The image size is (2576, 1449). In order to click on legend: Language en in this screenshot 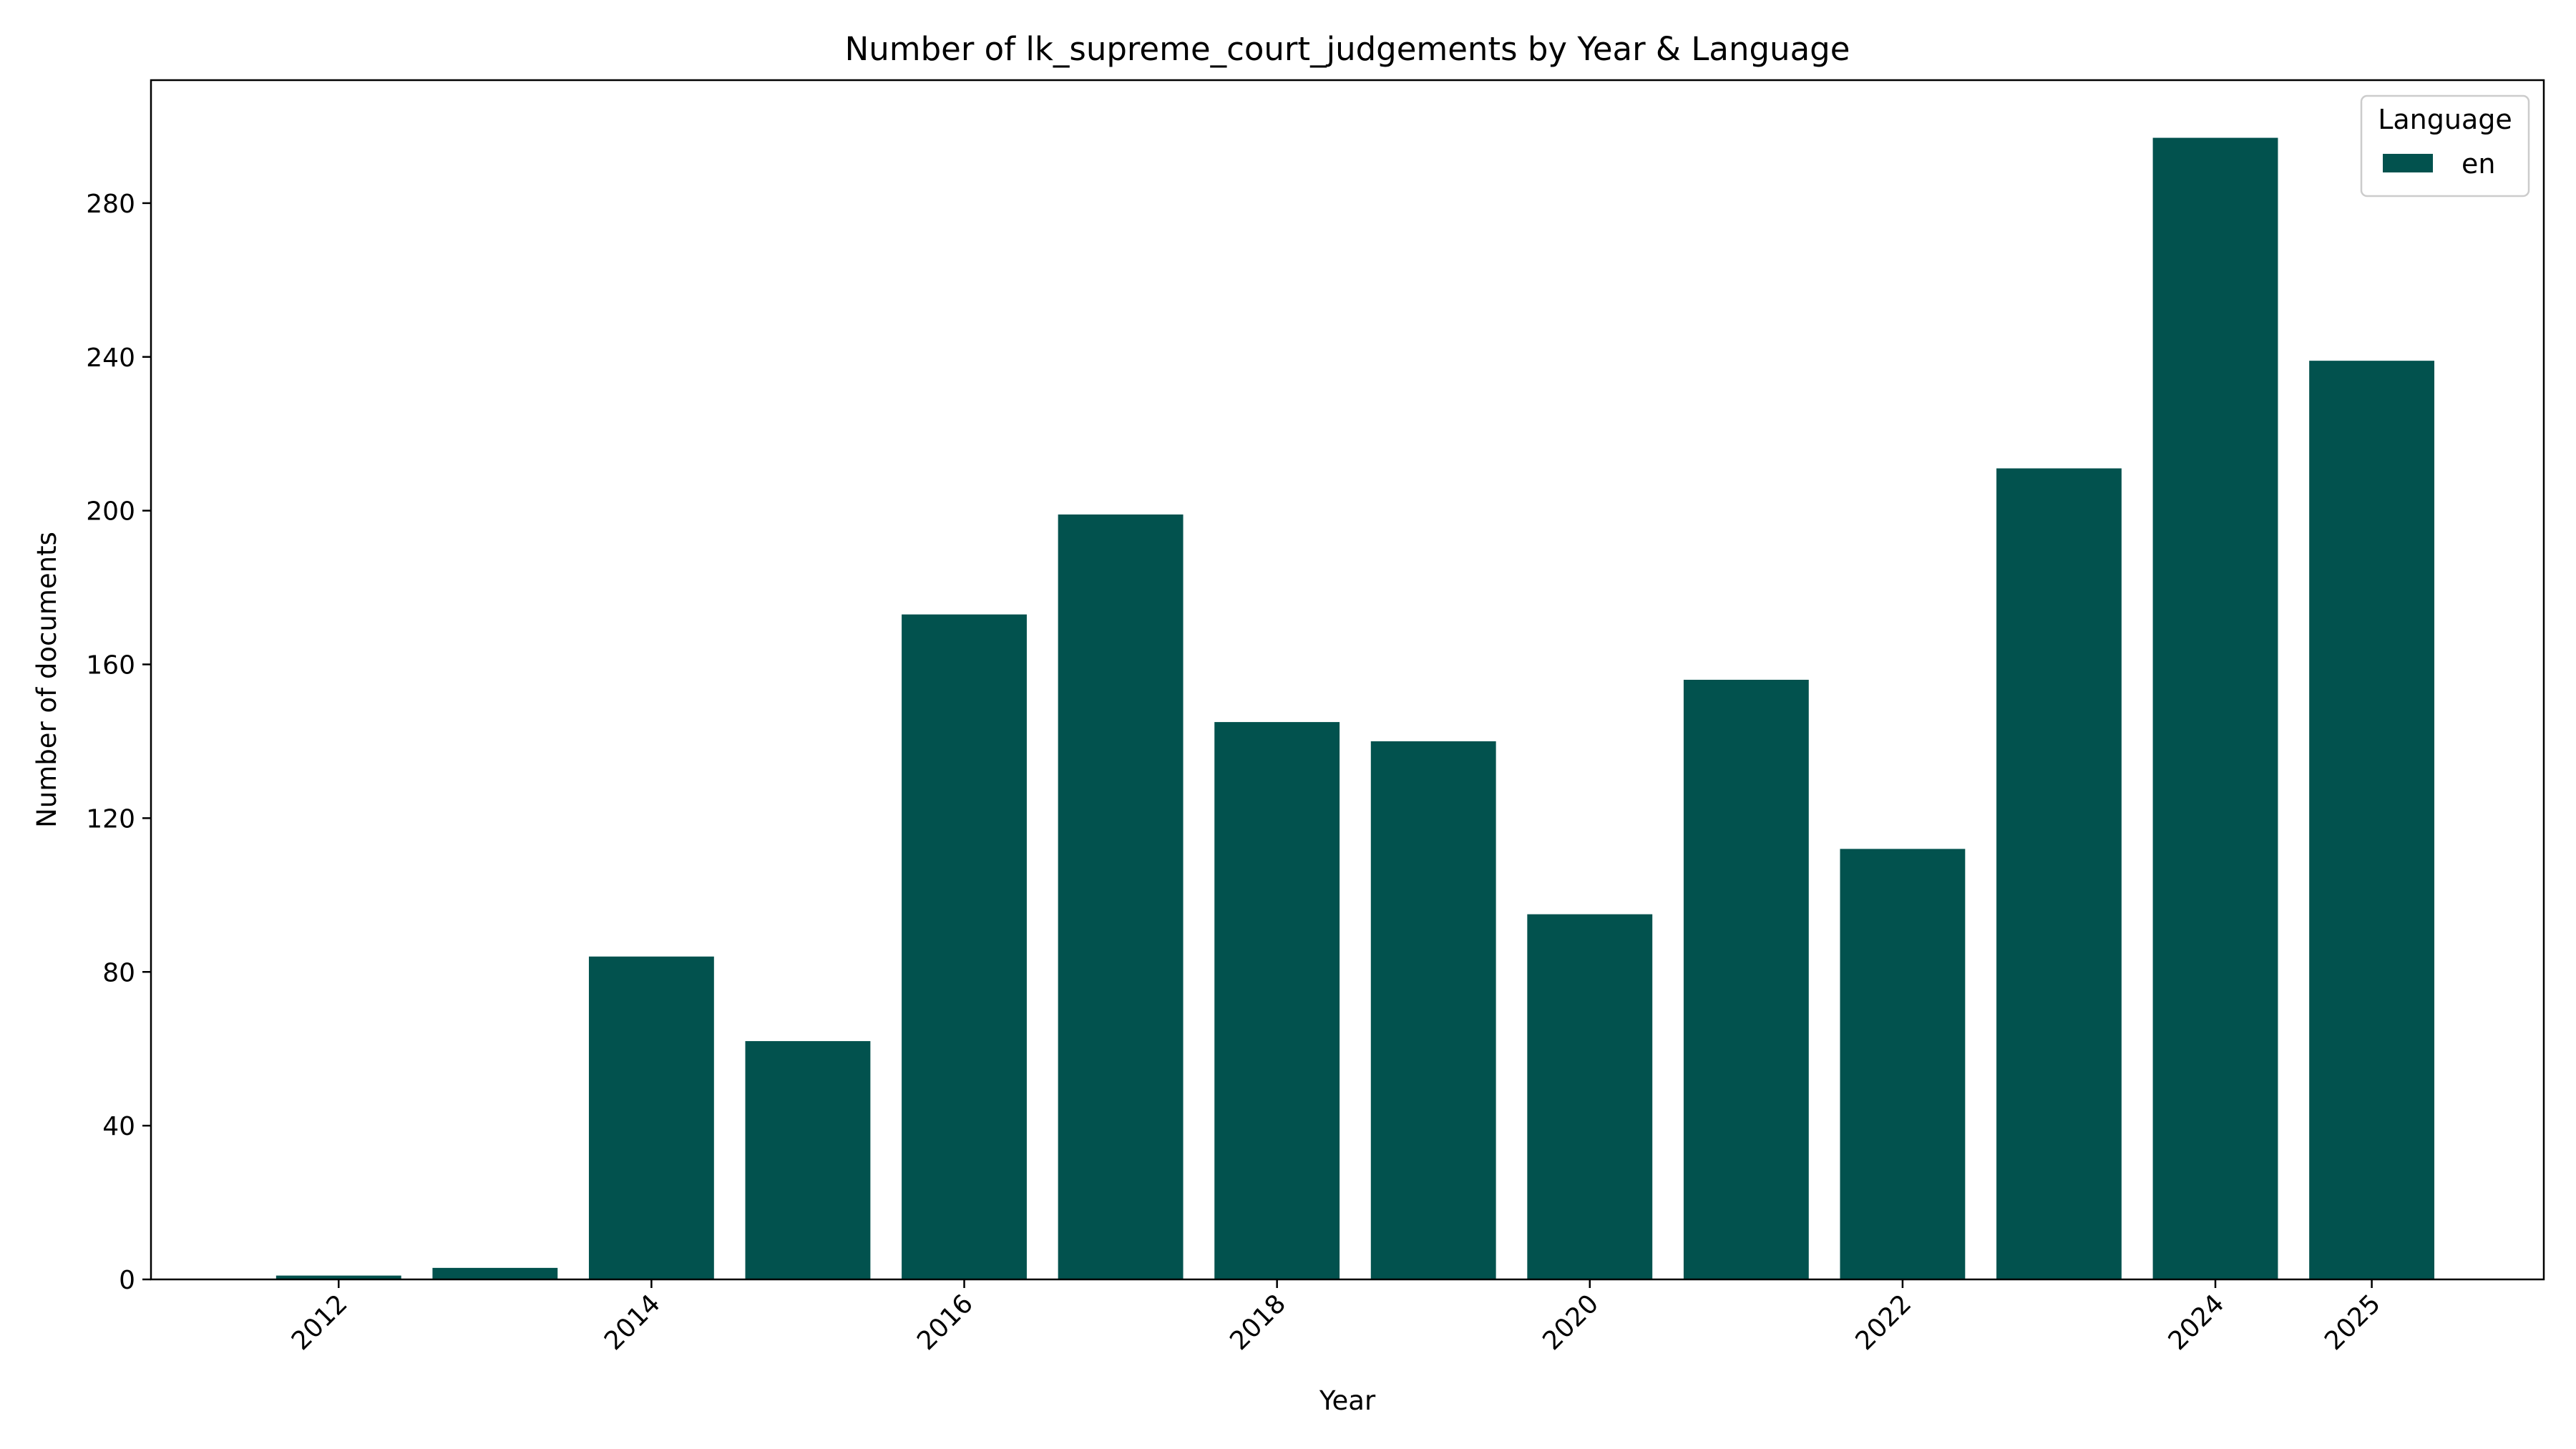, I will do `click(2445, 145)`.